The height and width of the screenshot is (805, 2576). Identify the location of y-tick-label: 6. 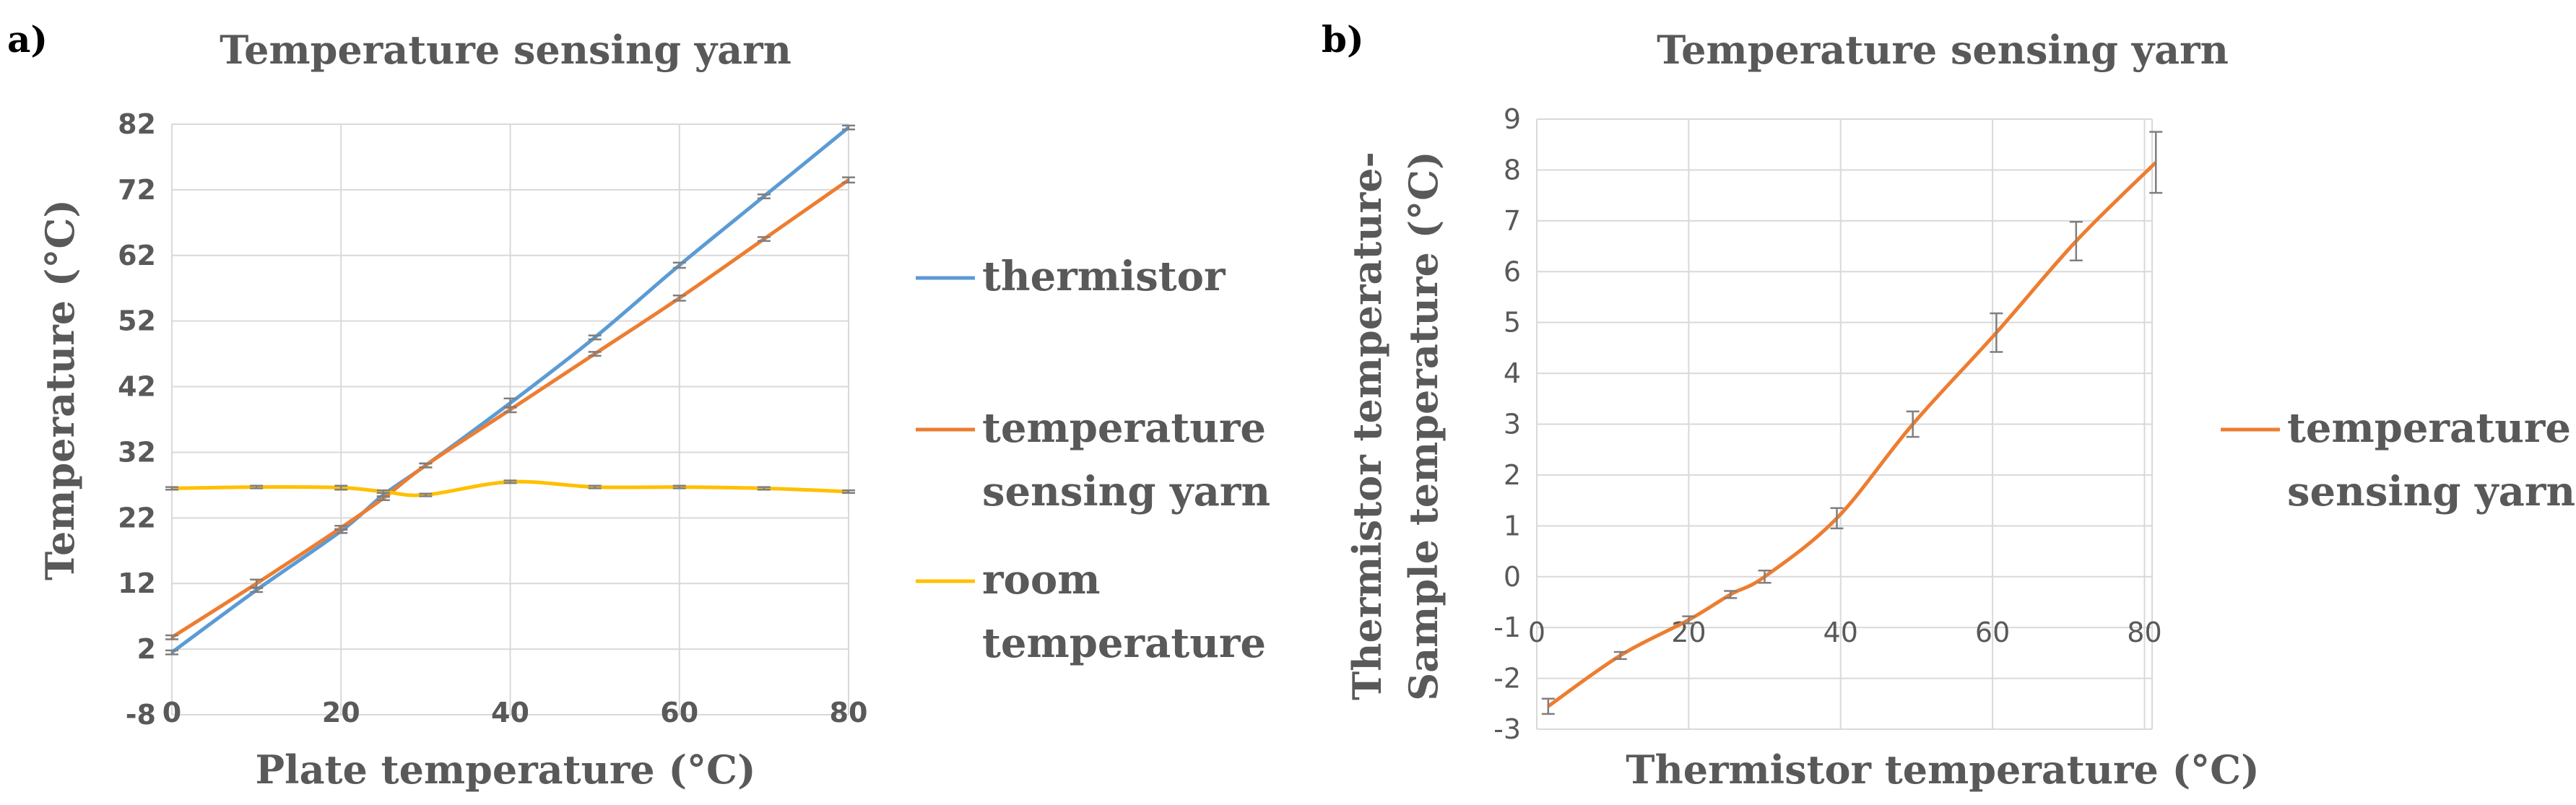
(1512, 271).